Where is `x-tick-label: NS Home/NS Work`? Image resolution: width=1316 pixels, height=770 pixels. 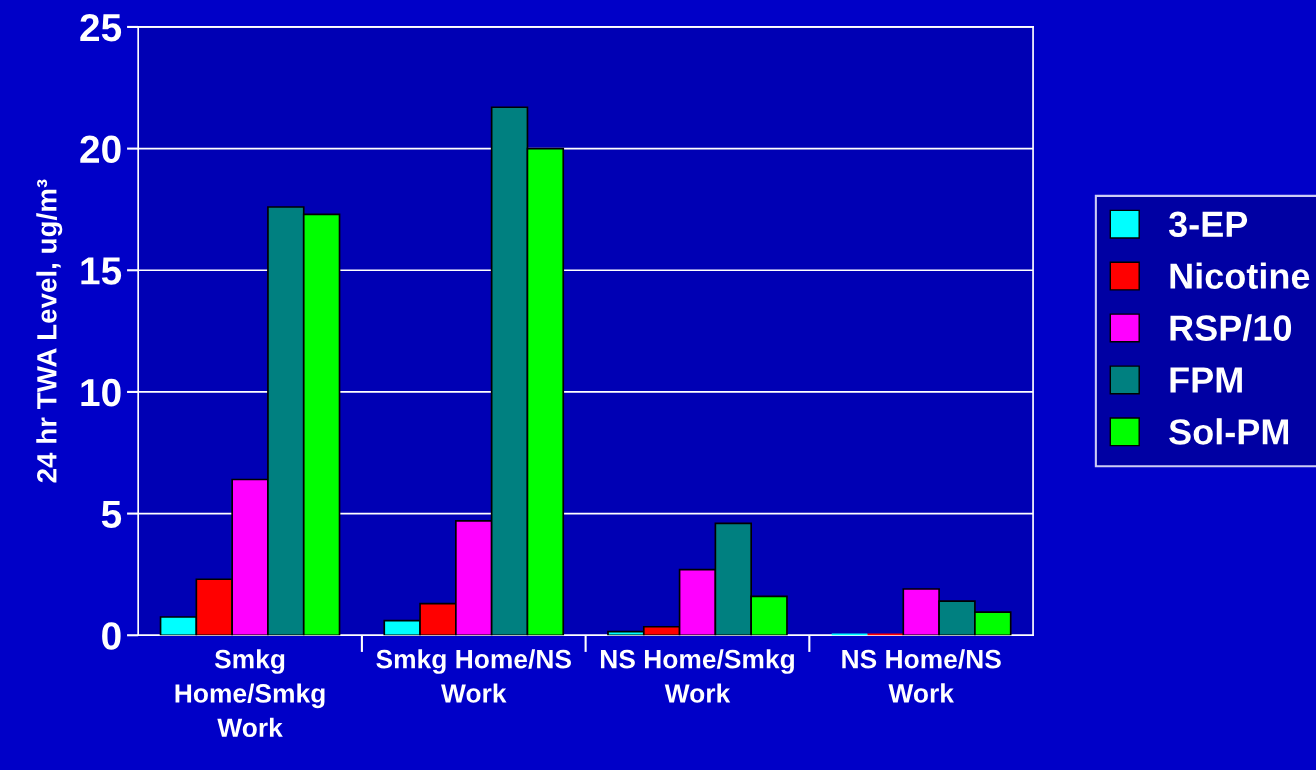
x-tick-label: NS Home/NS Work is located at coordinates (921, 676).